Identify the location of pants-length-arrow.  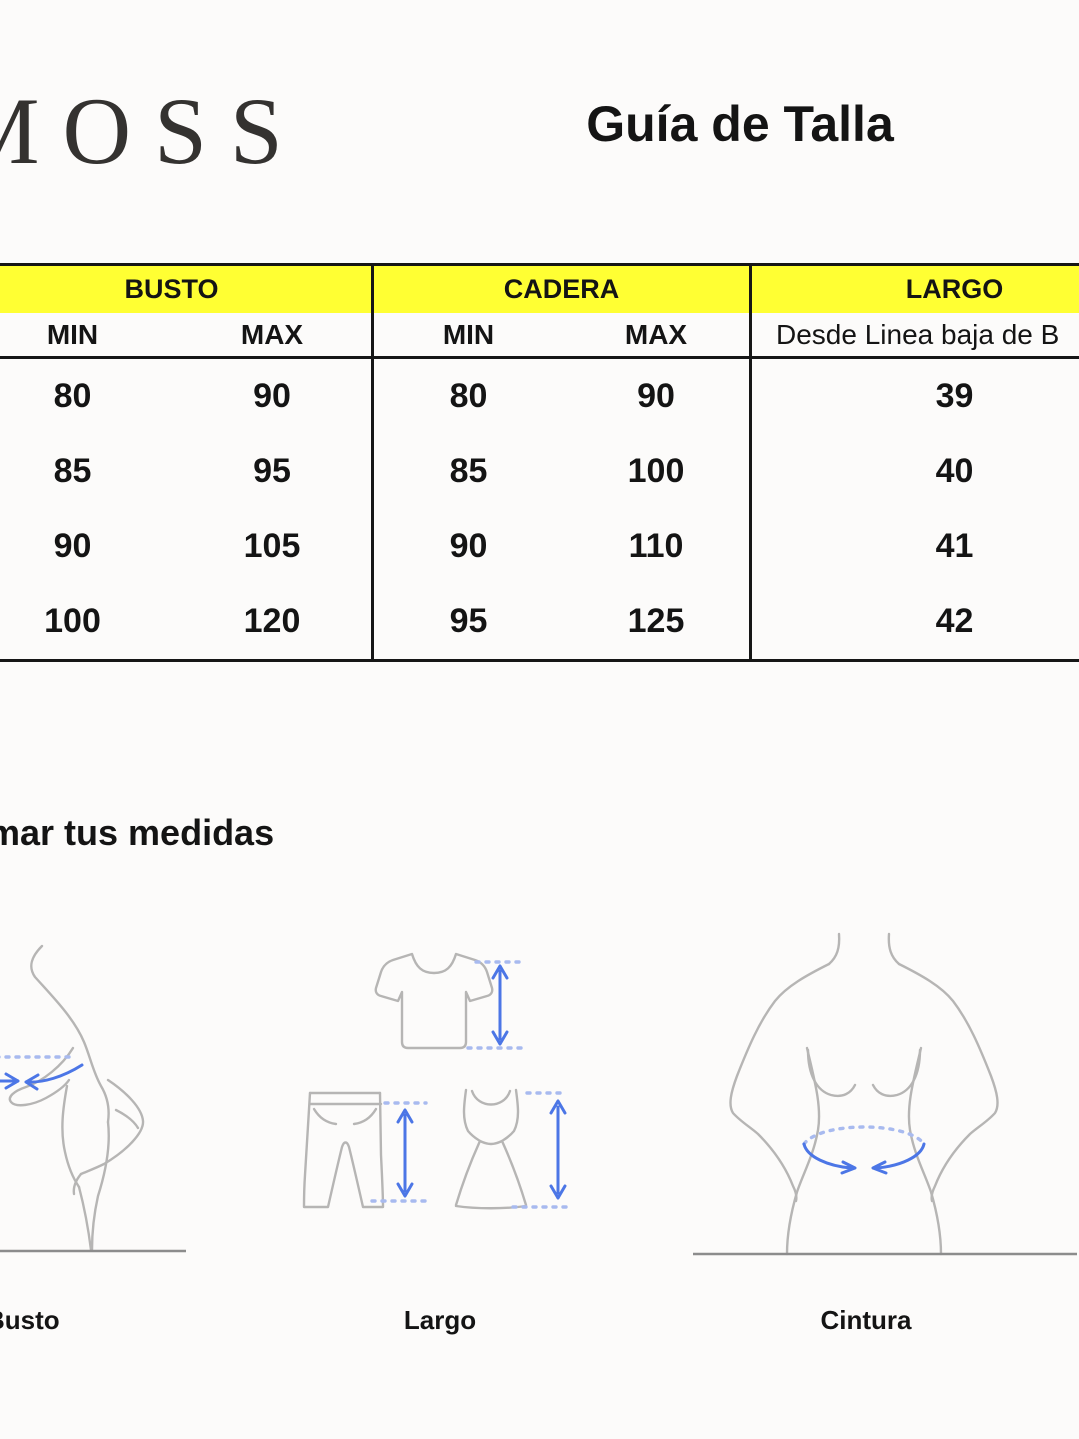
(405, 1153).